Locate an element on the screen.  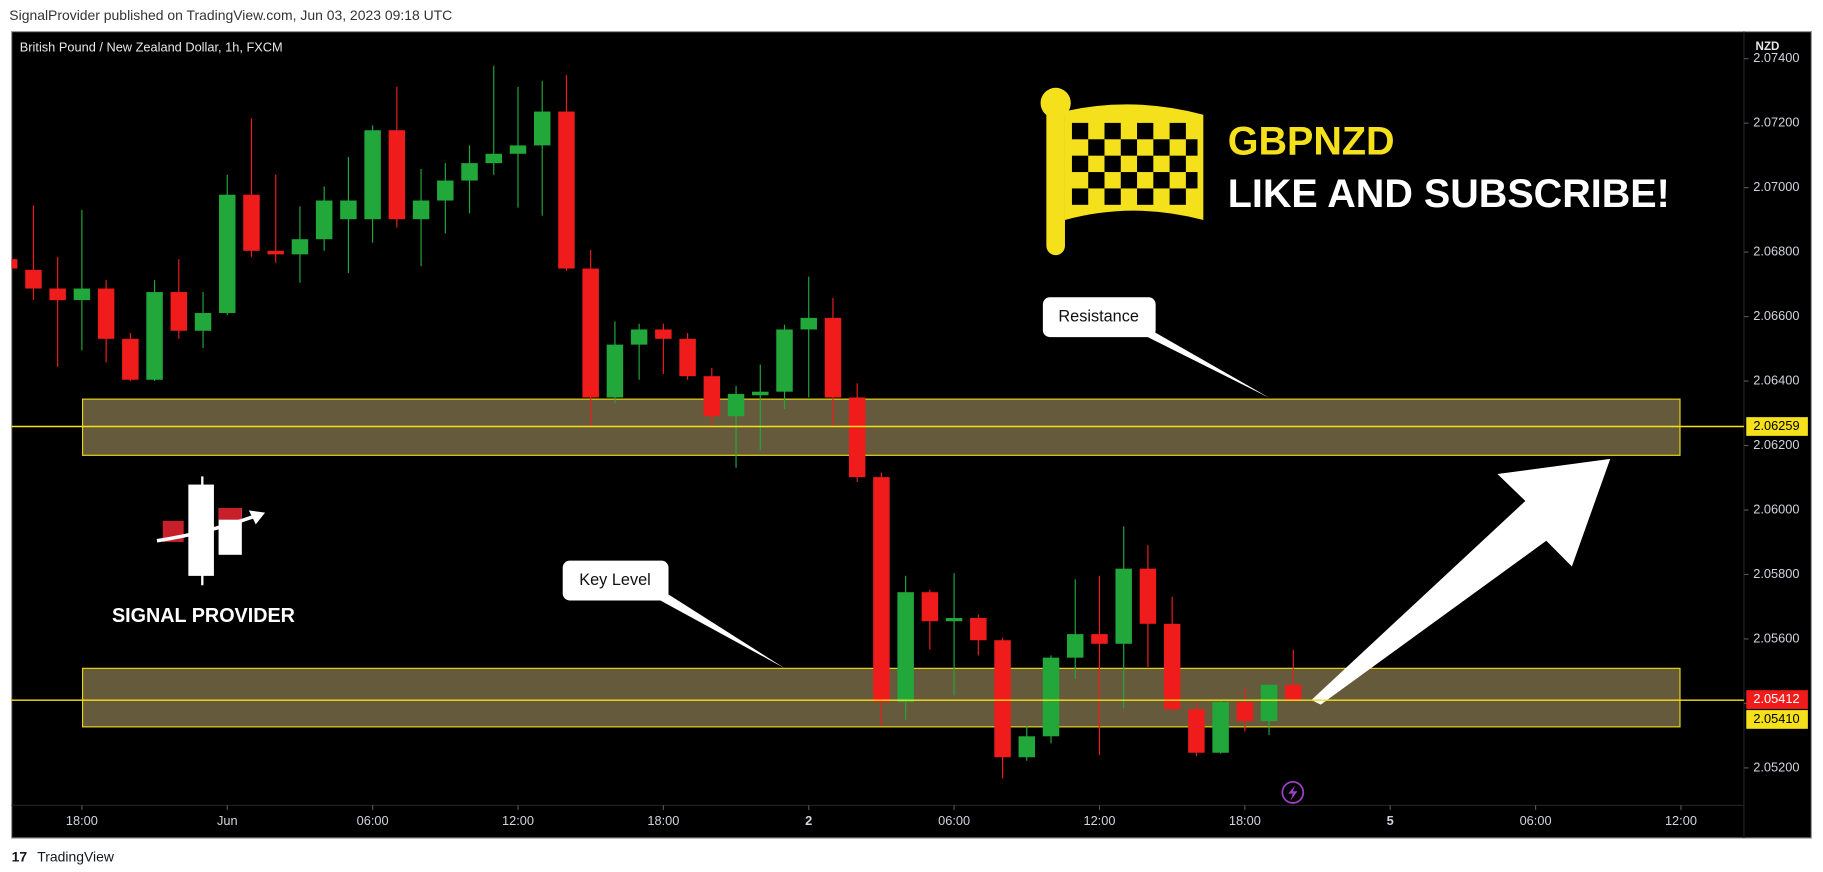
x-tick-label: Jun is located at coordinates (227, 820).